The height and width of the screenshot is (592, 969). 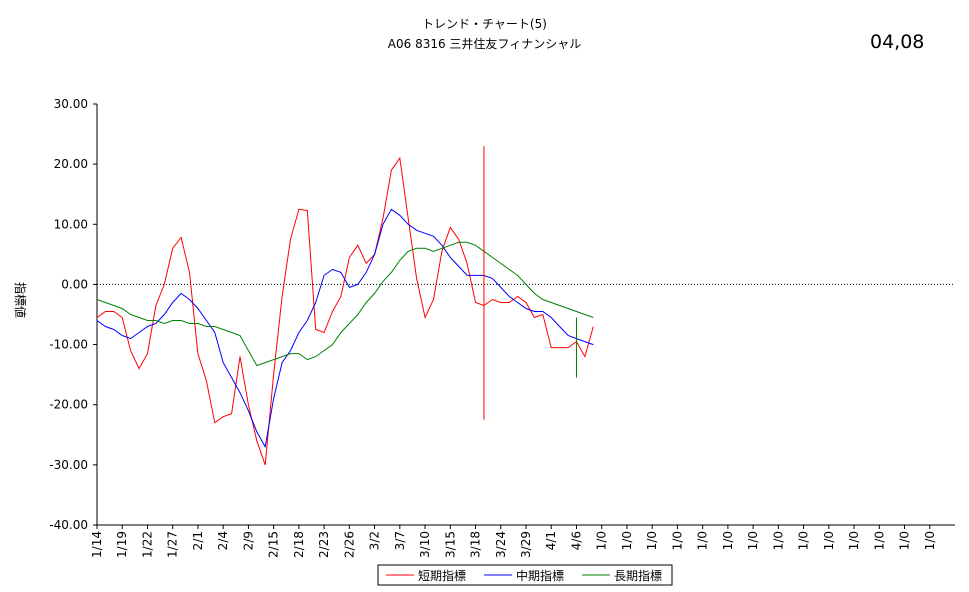 What do you see at coordinates (540, 575) in the screenshot?
I see `legend-label: 中期指標` at bounding box center [540, 575].